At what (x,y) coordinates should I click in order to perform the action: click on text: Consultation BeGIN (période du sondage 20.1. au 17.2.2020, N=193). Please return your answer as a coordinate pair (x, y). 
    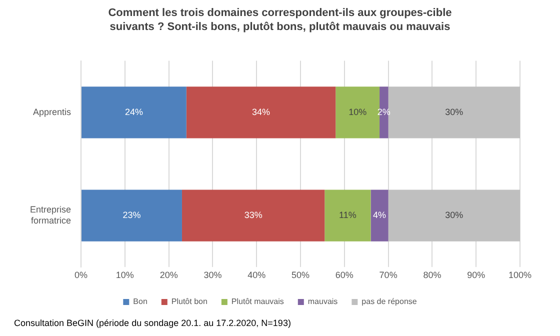
    Looking at the image, I should click on (152, 323).